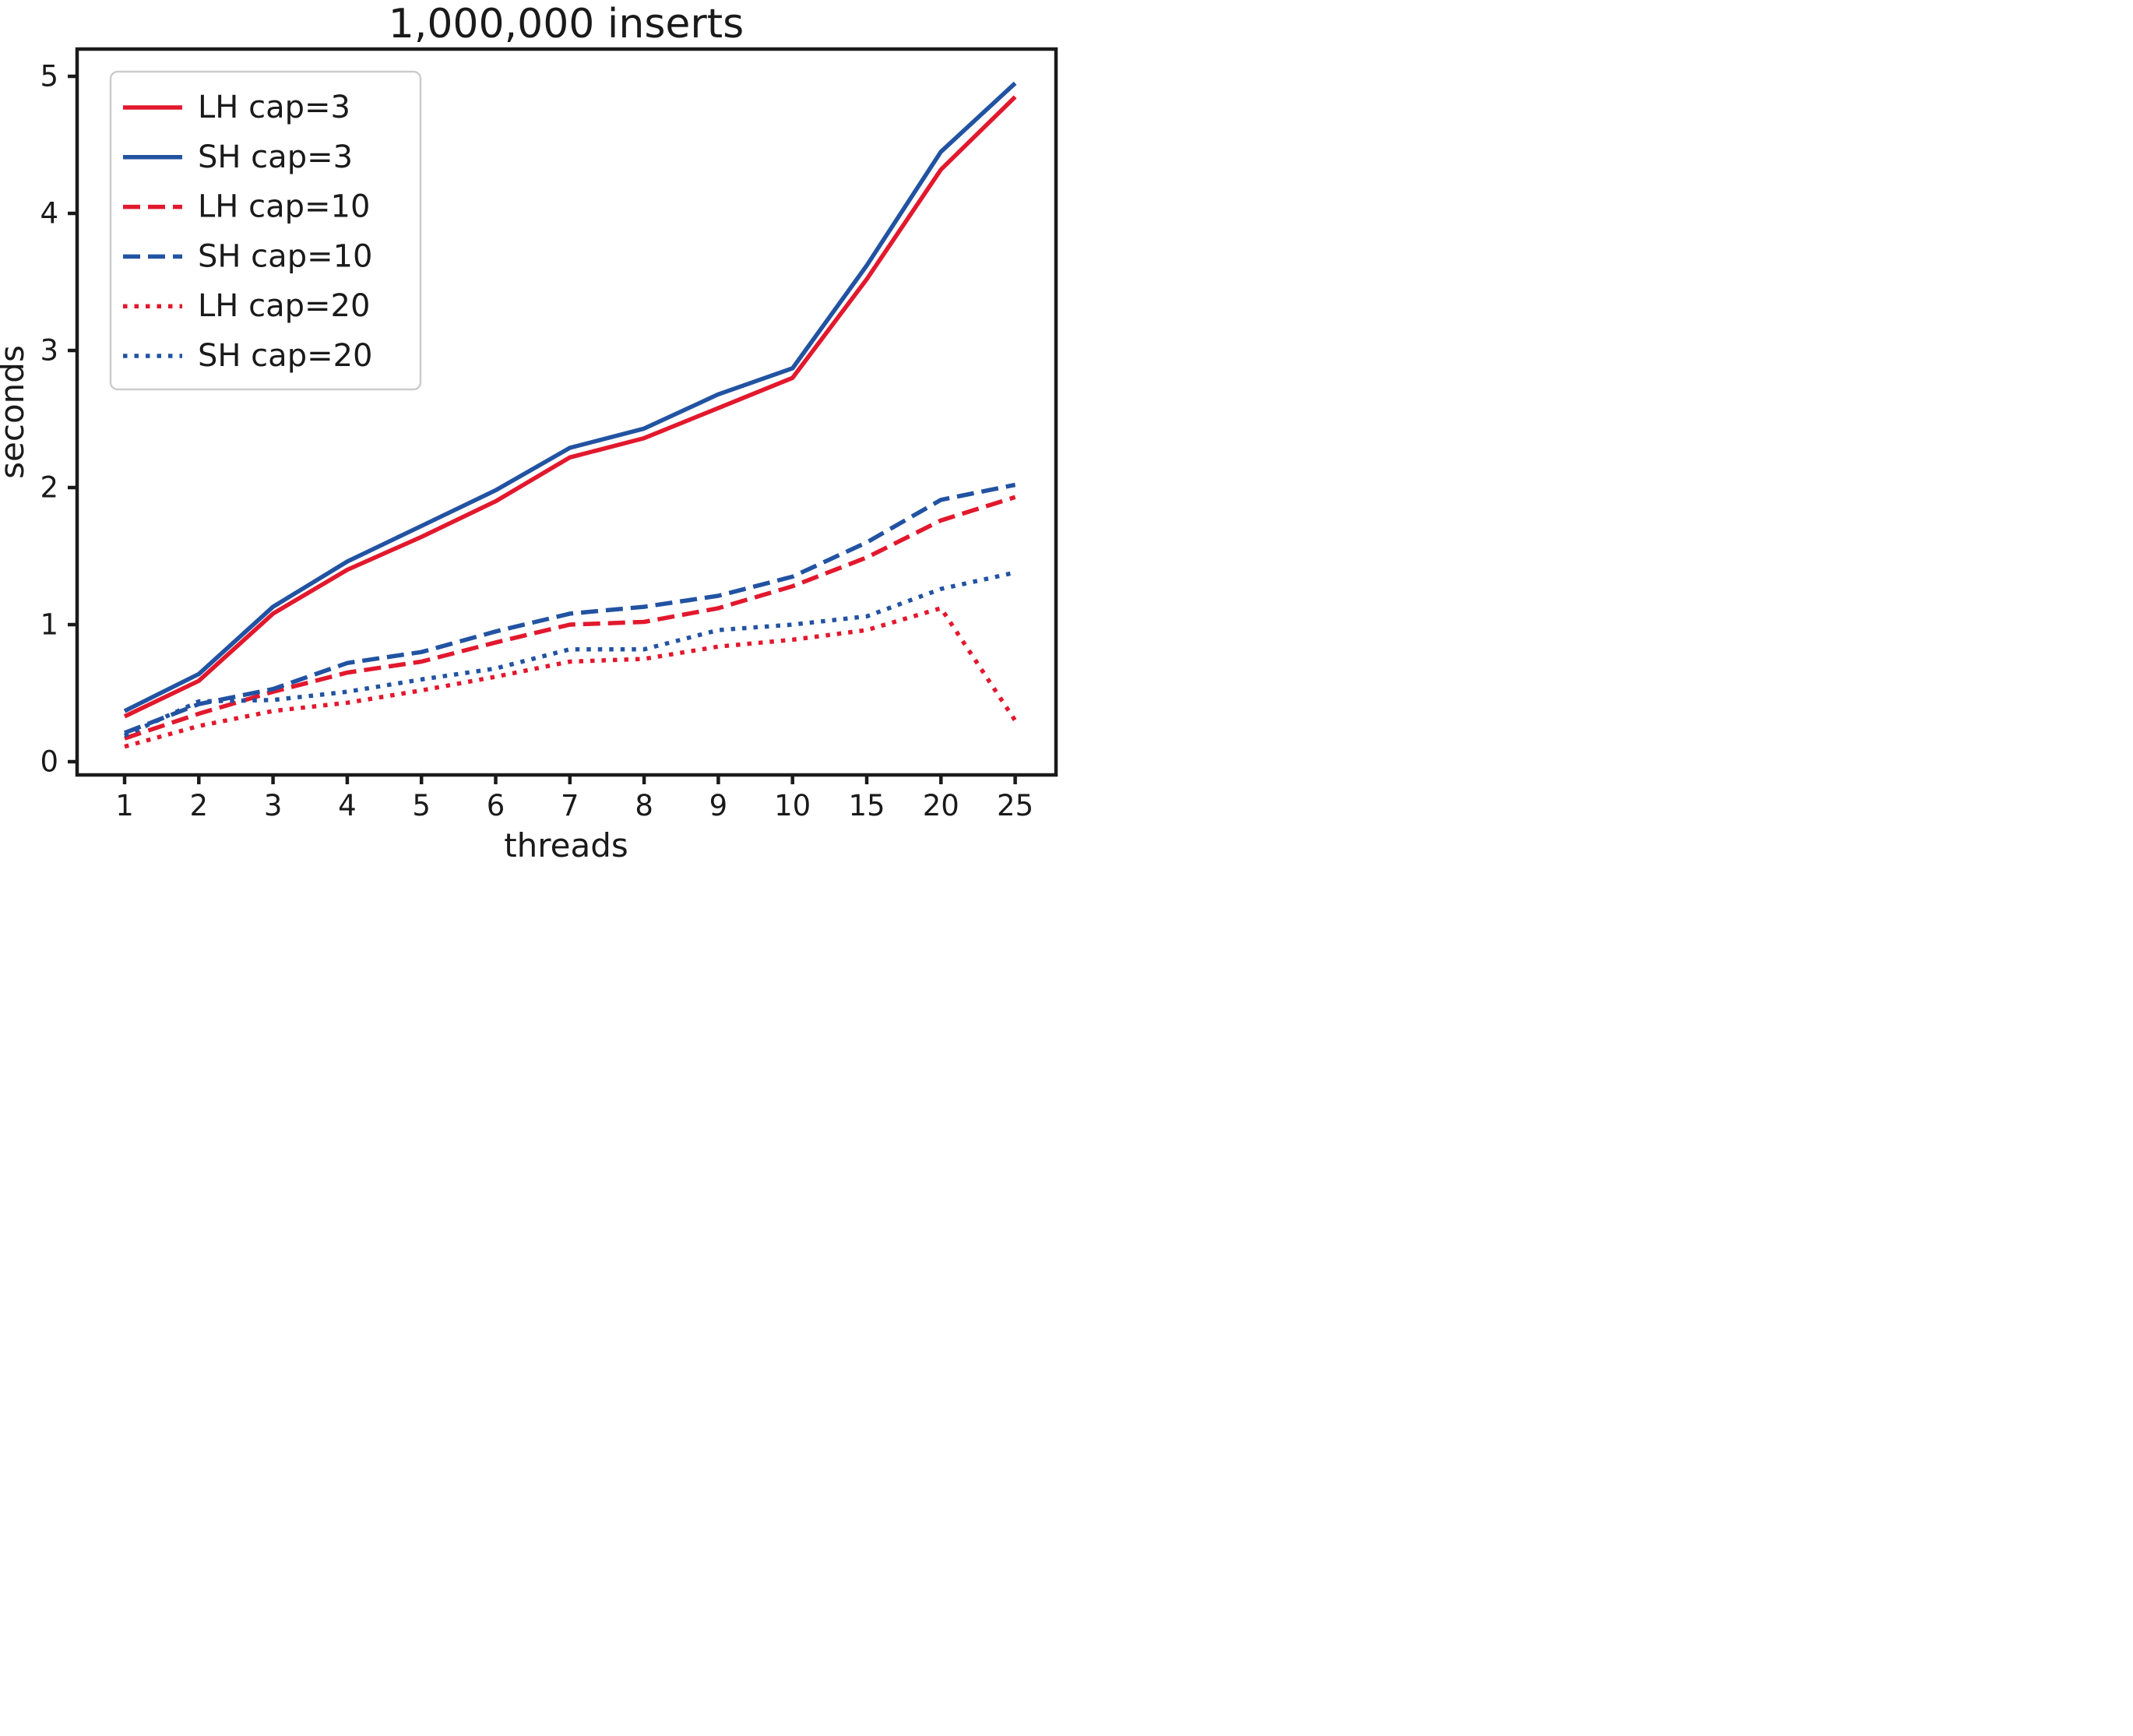 Image resolution: width=2133 pixels, height=1736 pixels. I want to click on legend-item-sh-cap-20: SH cap=20, so click(248, 356).